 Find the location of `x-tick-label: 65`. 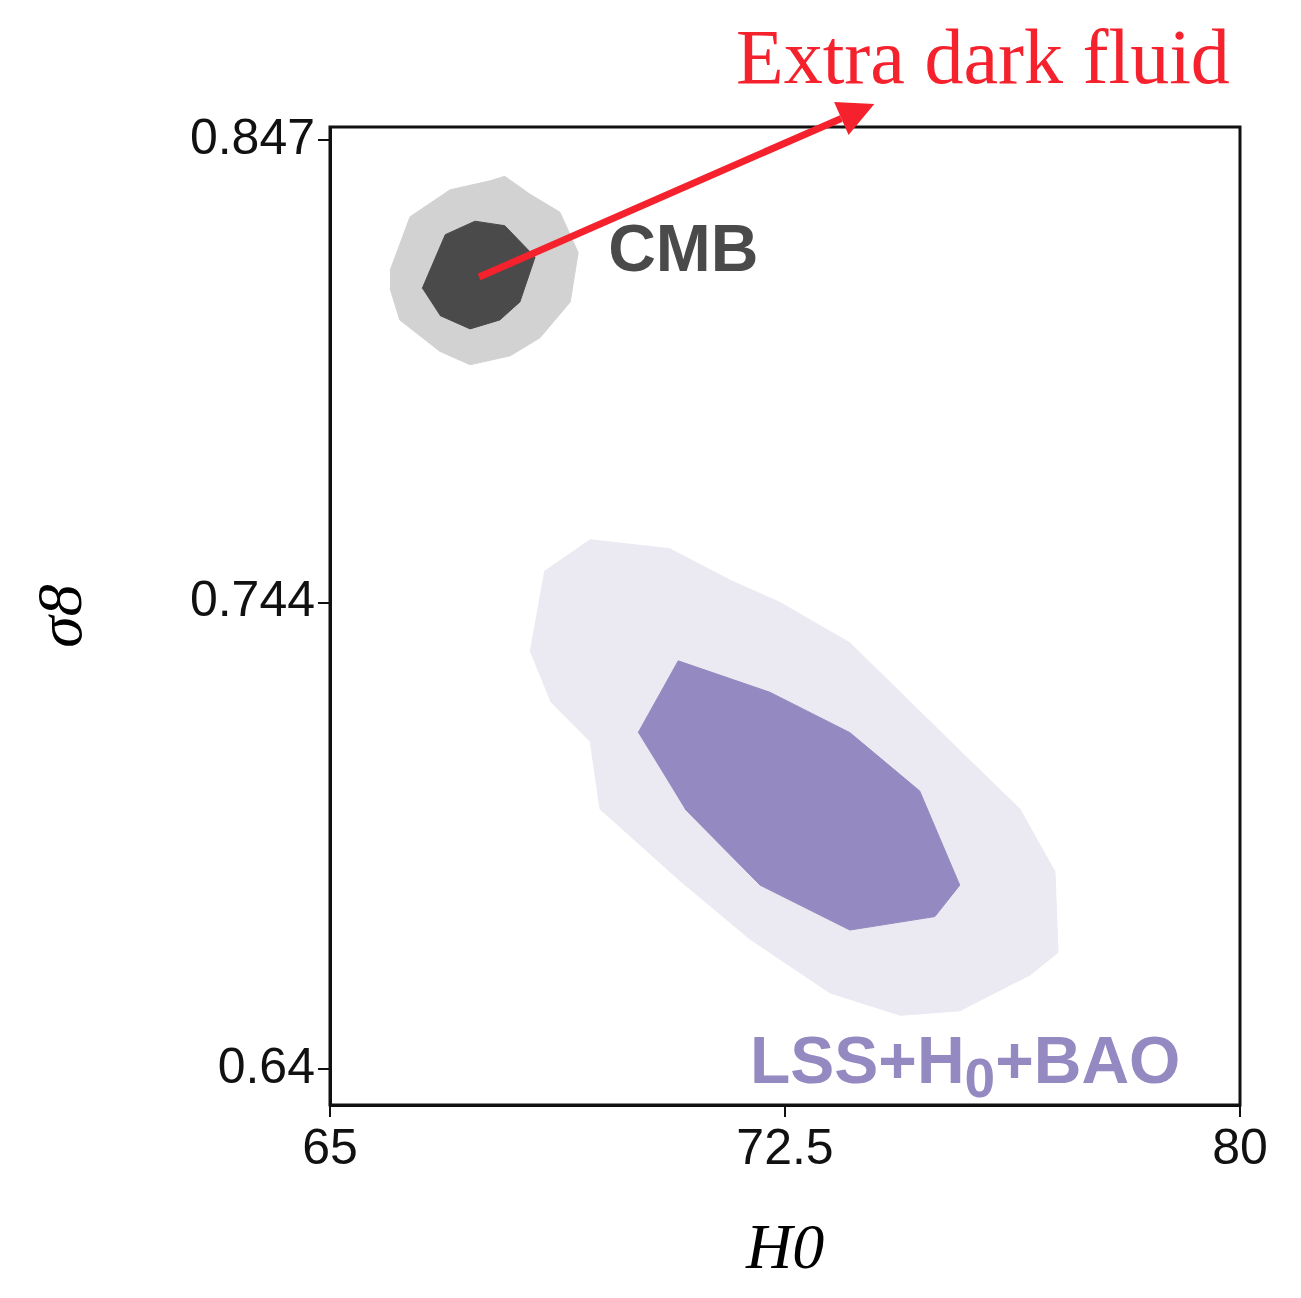

x-tick-label: 65 is located at coordinates (330, 1146).